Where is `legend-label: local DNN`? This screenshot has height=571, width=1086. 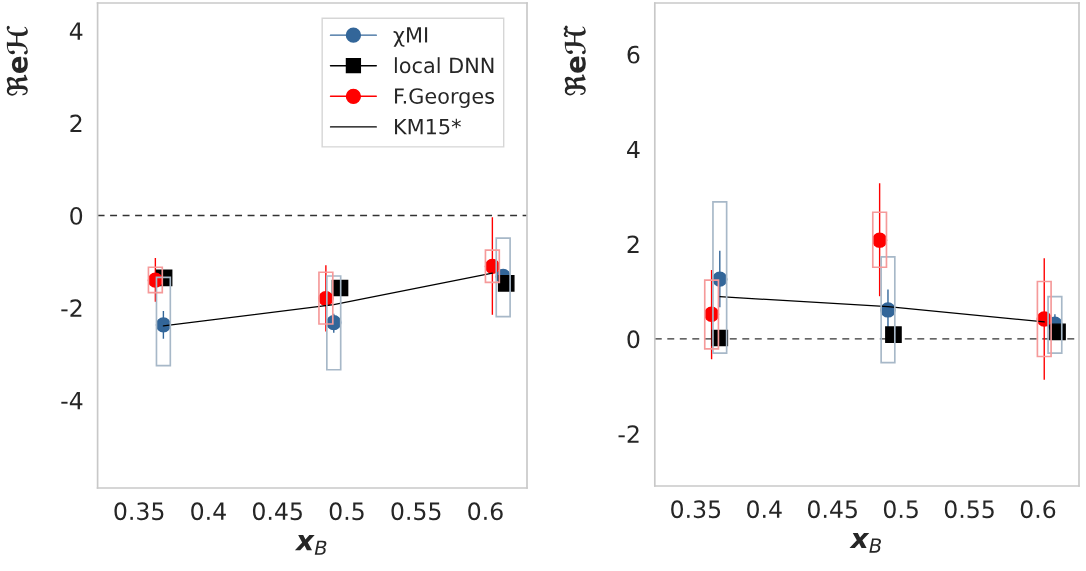 legend-label: local DNN is located at coordinates (444, 65).